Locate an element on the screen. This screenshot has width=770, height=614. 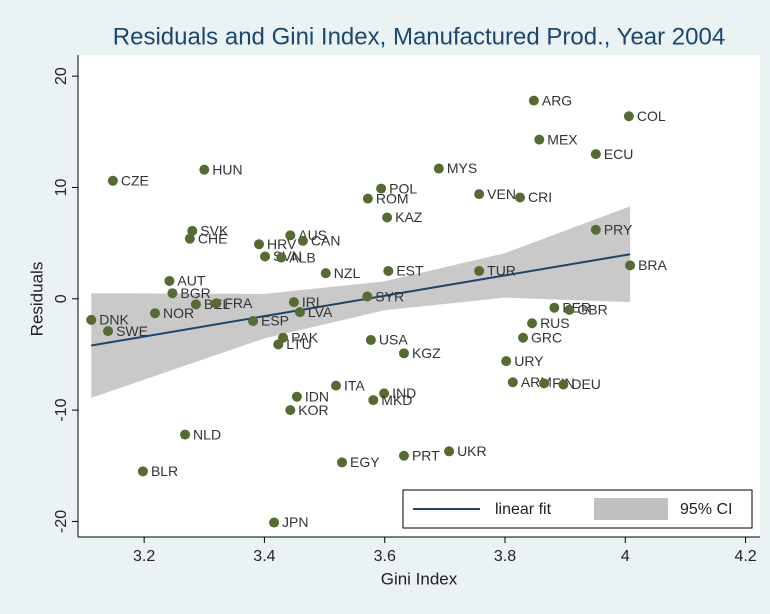
legend-swatch is located at coordinates (631, 509).